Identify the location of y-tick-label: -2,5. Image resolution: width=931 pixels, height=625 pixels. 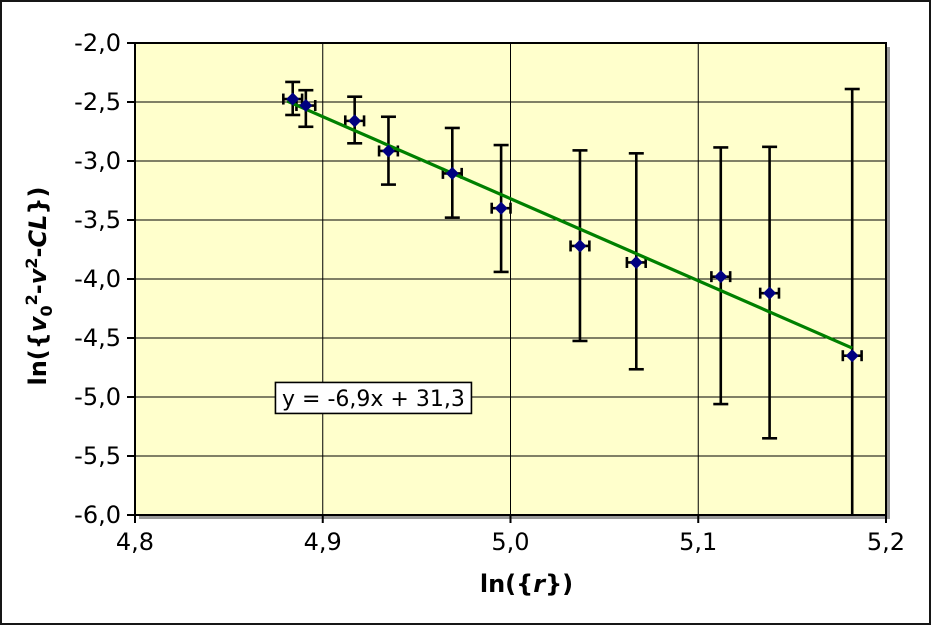
(97, 102).